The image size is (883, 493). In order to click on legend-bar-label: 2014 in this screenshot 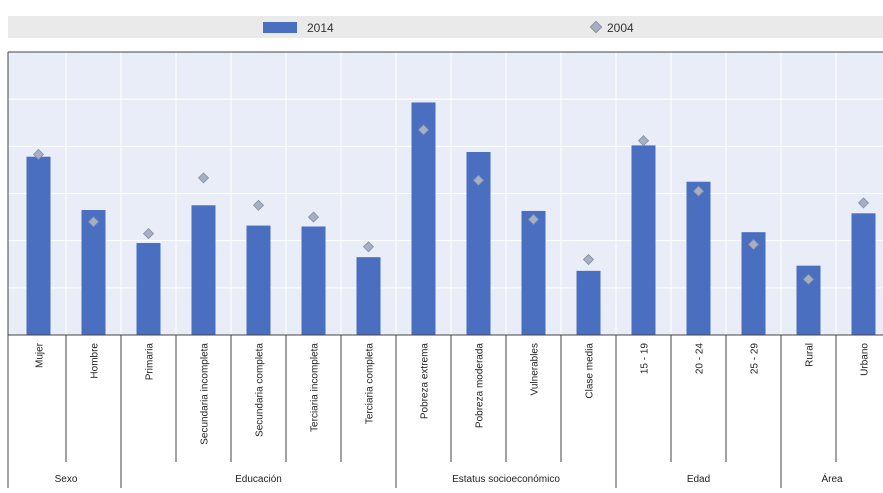, I will do `click(320, 28)`.